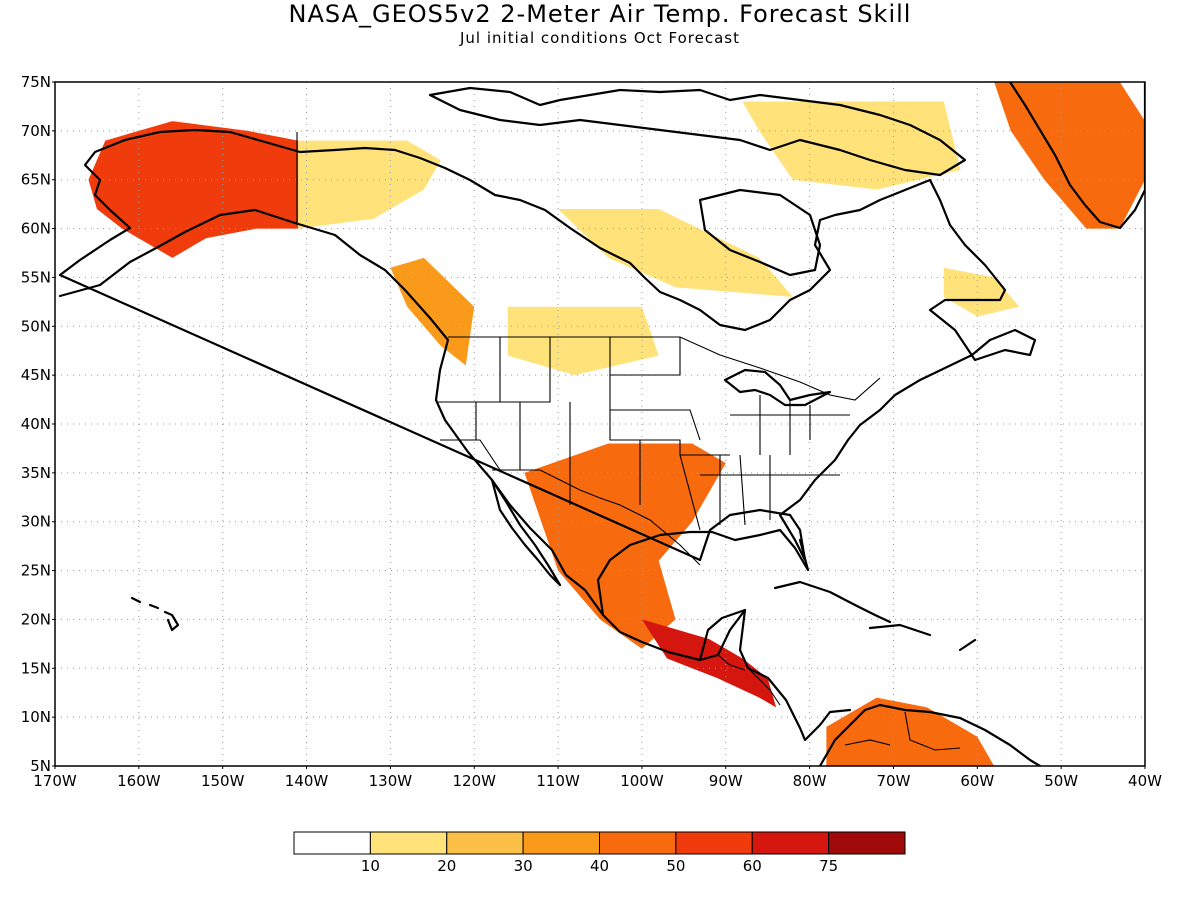 This screenshot has height=900, width=1200. Describe the element at coordinates (36, 229) in the screenshot. I see `lat-tick-label: 60N` at that location.